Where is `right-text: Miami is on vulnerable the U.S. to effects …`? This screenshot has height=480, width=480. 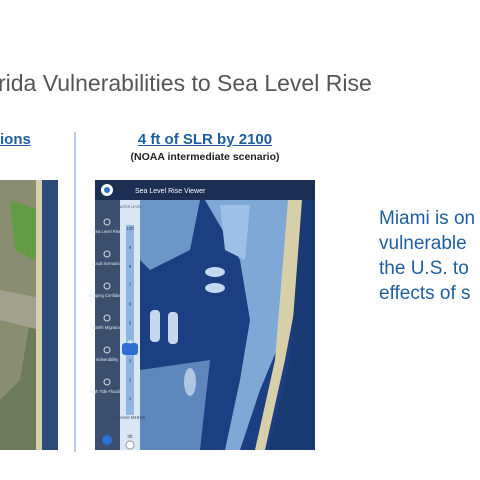
right-text: Miami is on vulnerable the U.S. to effects … is located at coordinates (427, 256).